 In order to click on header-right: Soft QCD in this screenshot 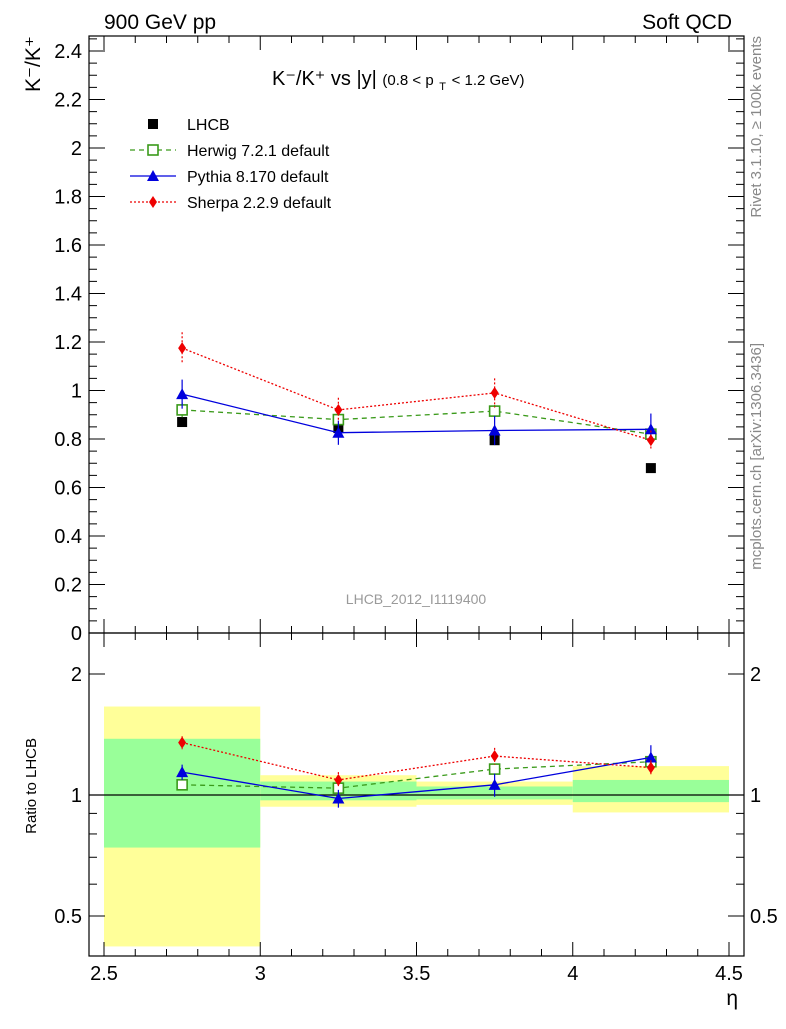, I will do `click(687, 22)`.